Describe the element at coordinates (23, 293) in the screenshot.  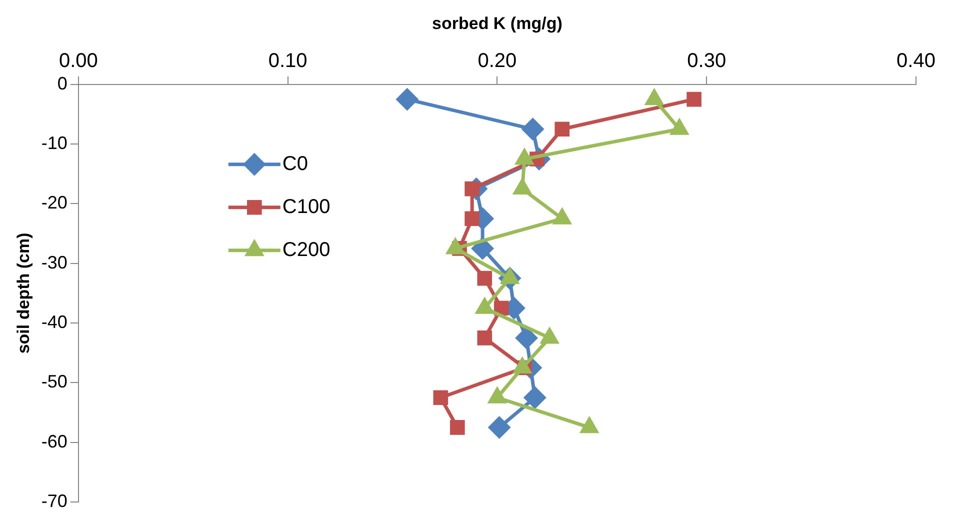
I see `y-axis-title: soil depth (cm)` at that location.